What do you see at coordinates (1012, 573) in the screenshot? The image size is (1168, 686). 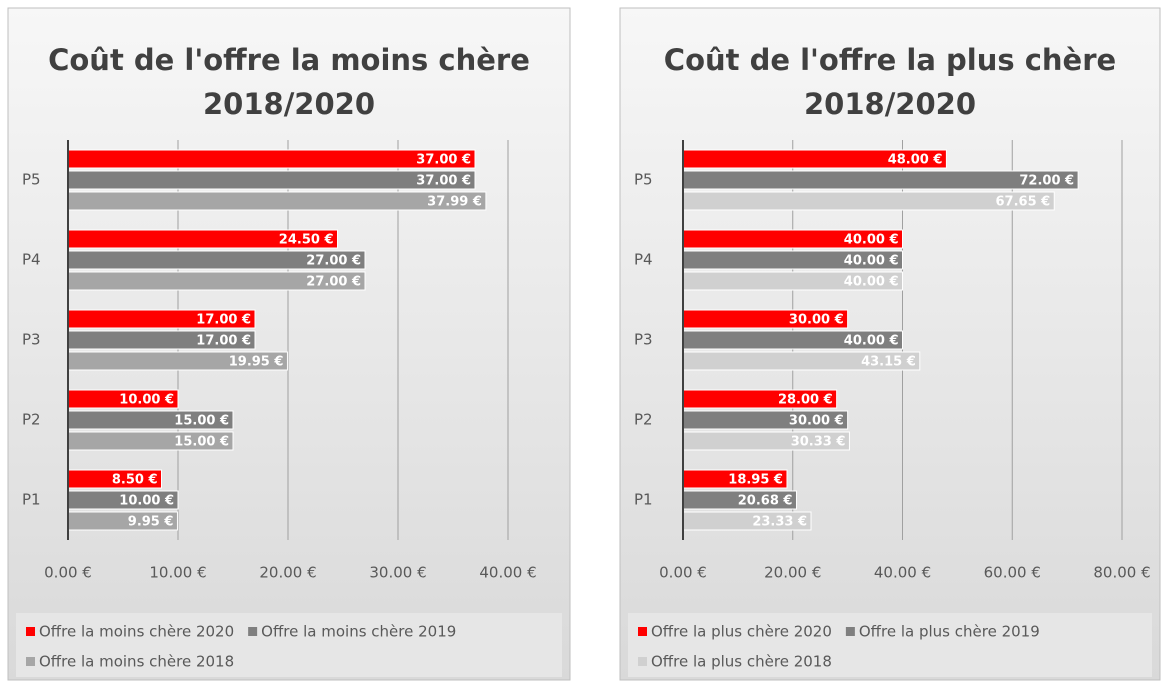 I see `x-tick-label: 60.00 €` at bounding box center [1012, 573].